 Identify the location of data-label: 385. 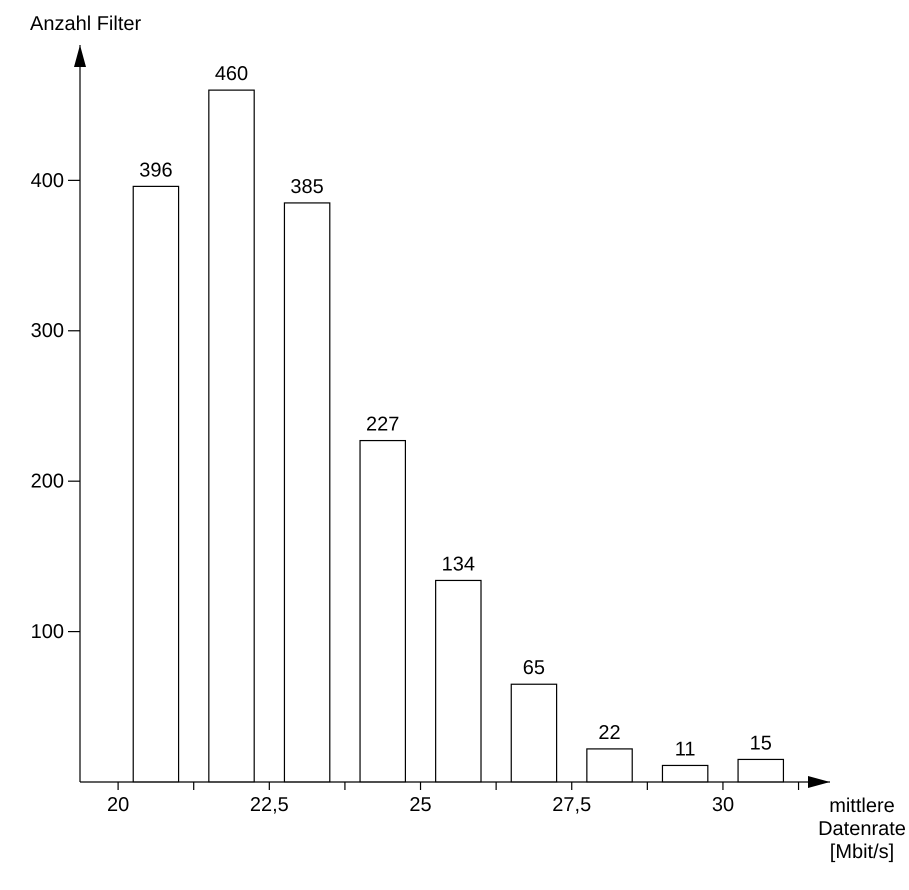
(307, 187).